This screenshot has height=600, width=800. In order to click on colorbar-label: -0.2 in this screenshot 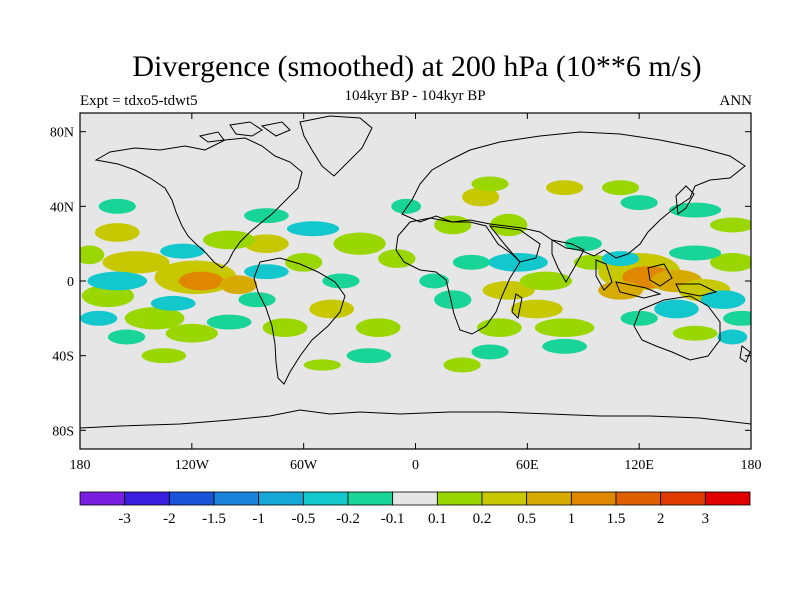, I will do `click(348, 519)`.